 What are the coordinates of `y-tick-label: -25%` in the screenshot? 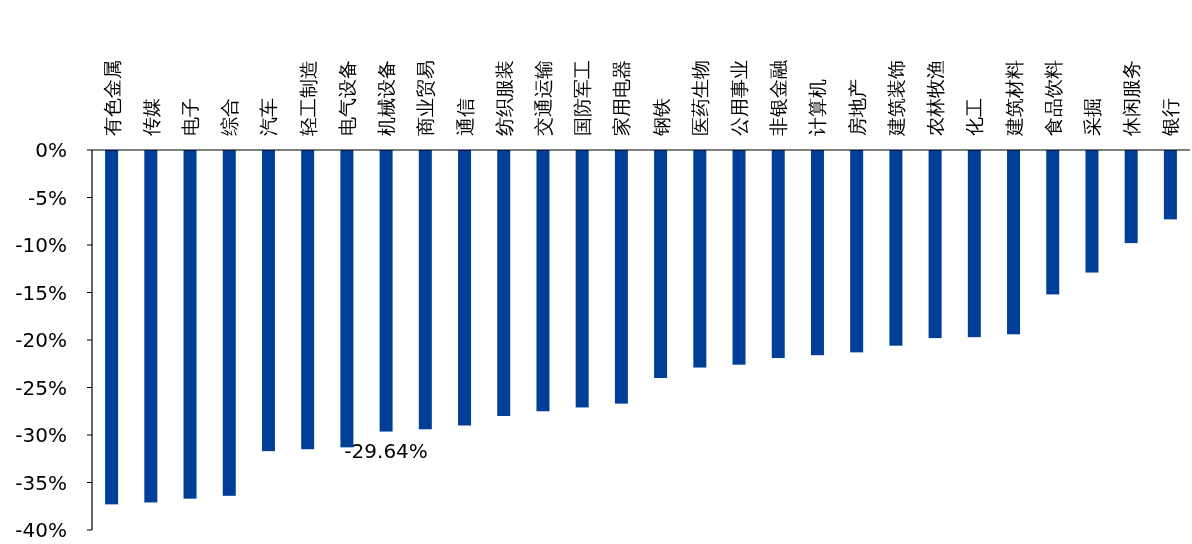 It's located at (41, 387).